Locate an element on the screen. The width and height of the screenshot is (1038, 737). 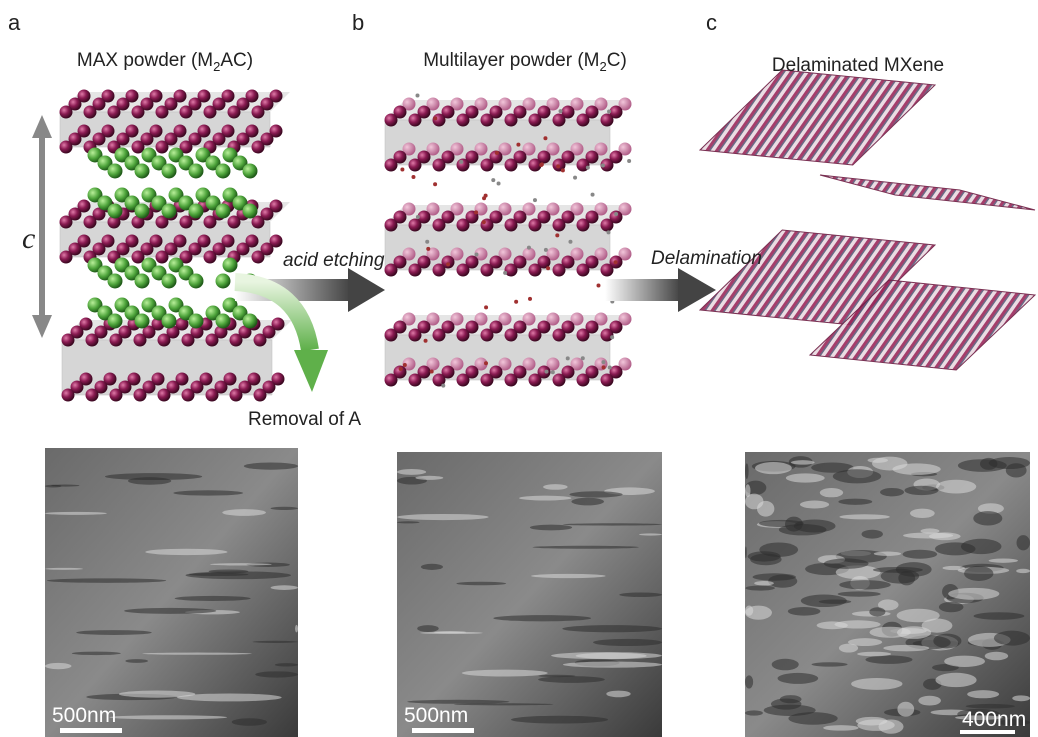
title-sub: 2 is located at coordinates (216, 66).